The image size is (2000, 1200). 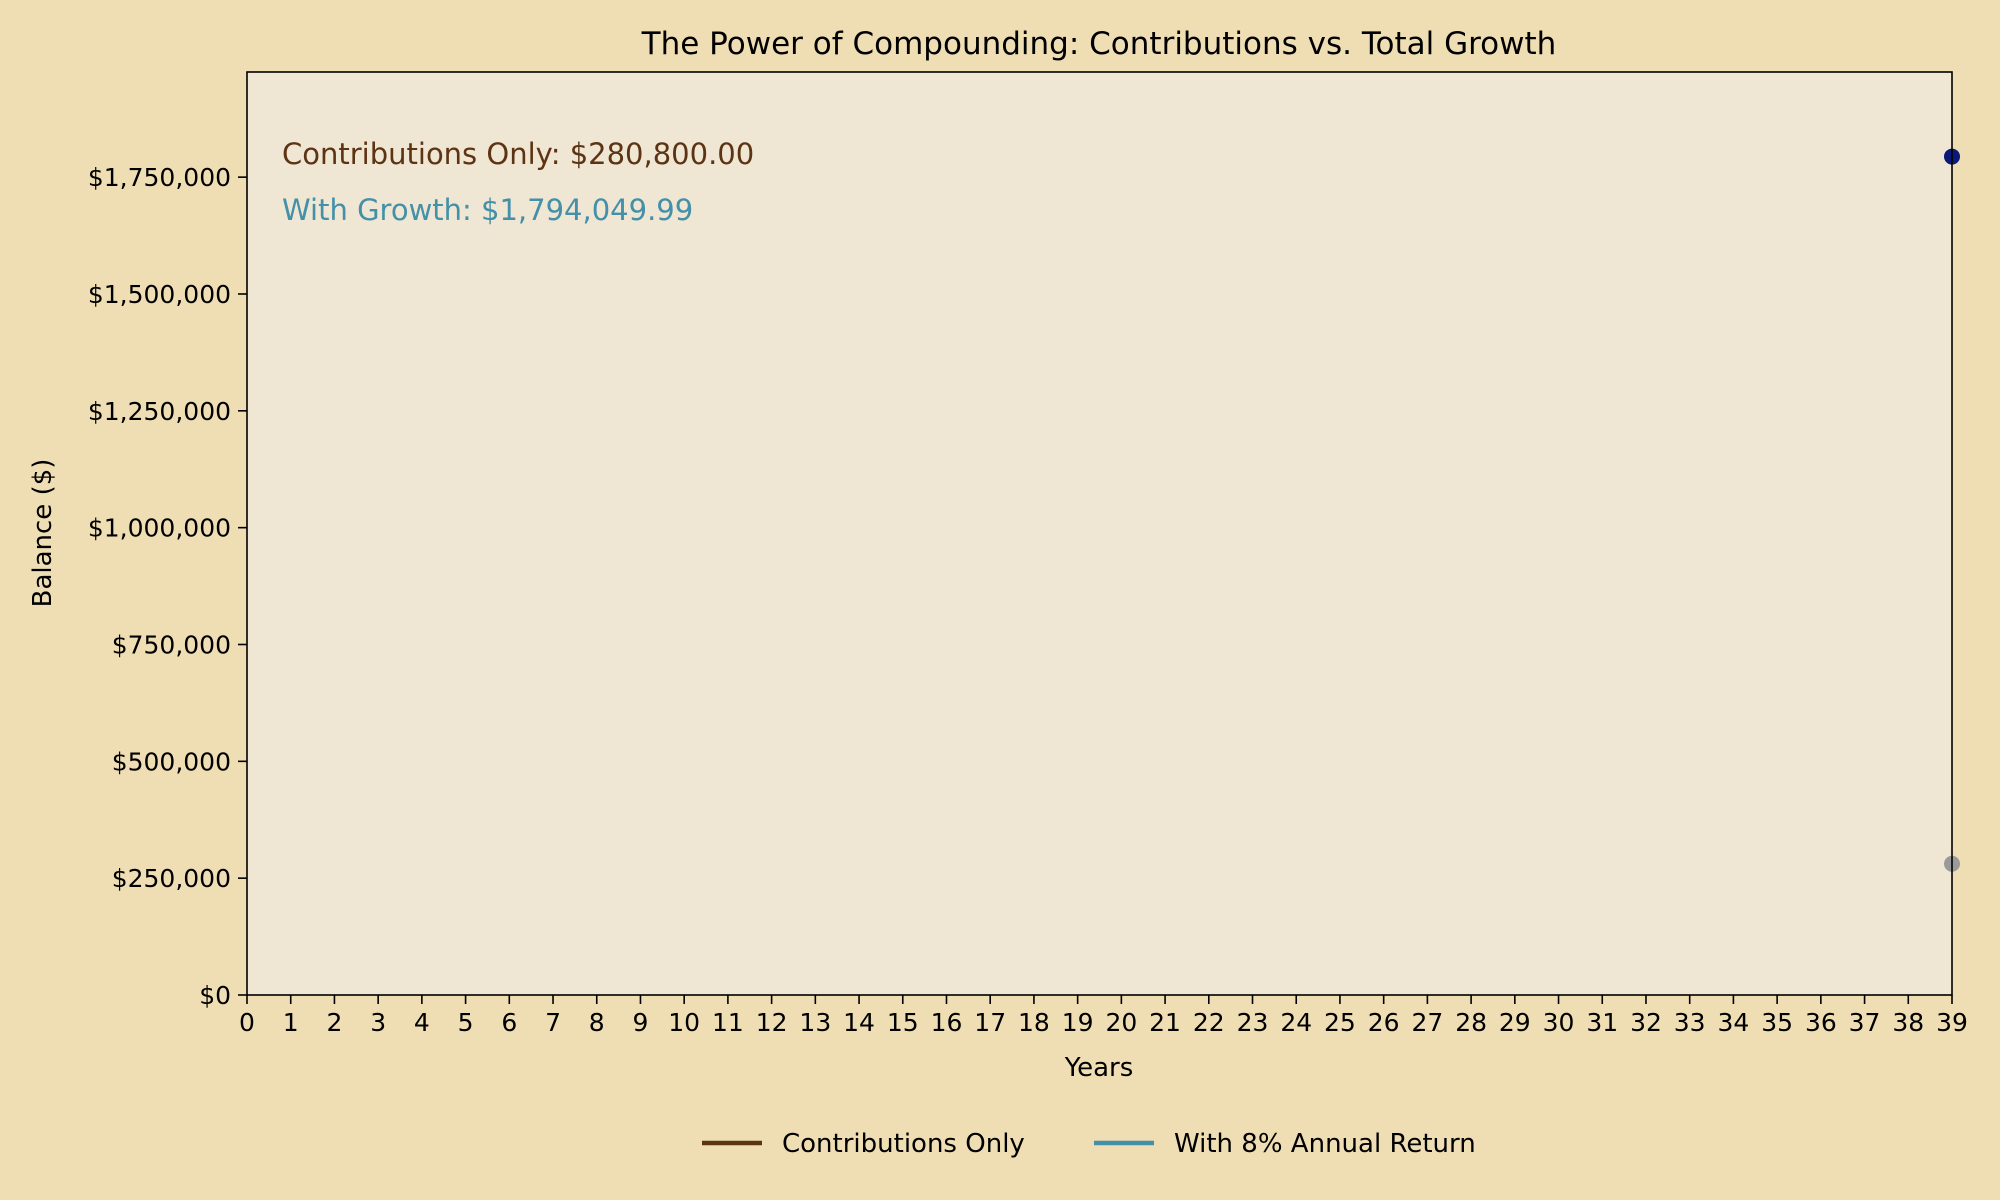 What do you see at coordinates (990, 1022) in the screenshot?
I see `x-tick-label: 17` at bounding box center [990, 1022].